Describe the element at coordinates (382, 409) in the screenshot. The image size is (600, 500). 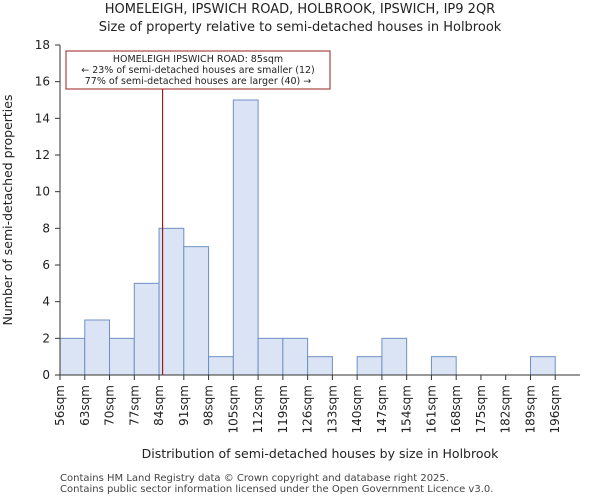
I see `x-tick-label: 147sqm` at that location.